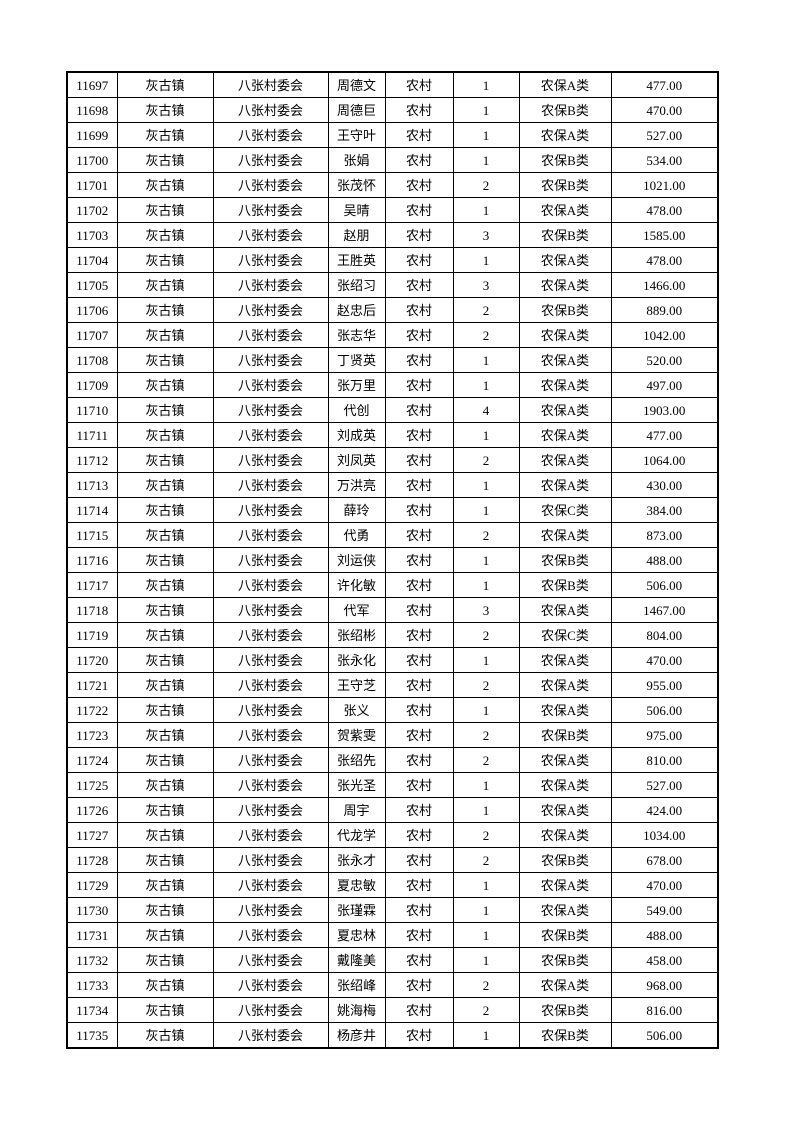 This screenshot has width=793, height=1122. What do you see at coordinates (664, 210) in the screenshot?
I see `cell-amount: 478.00` at bounding box center [664, 210].